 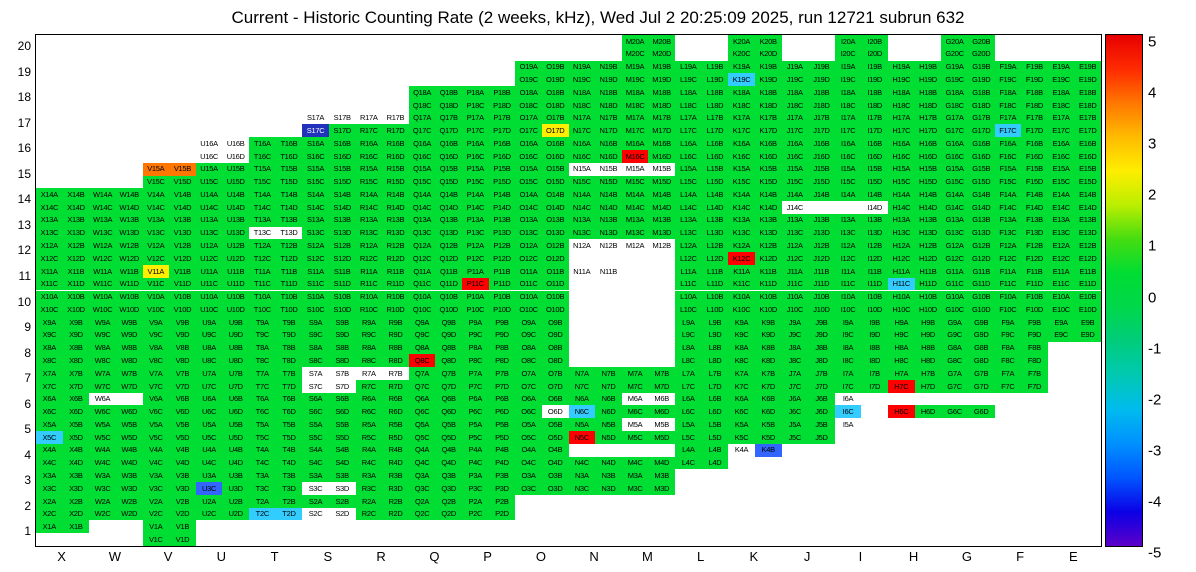 I want to click on cell-M3C: M3C, so click(x=635, y=488).